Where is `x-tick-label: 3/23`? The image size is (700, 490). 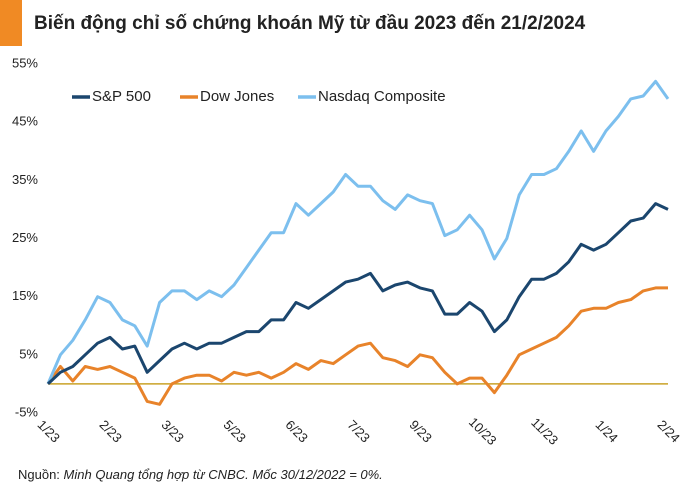
x-tick-label: 3/23 is located at coordinates (172, 431).